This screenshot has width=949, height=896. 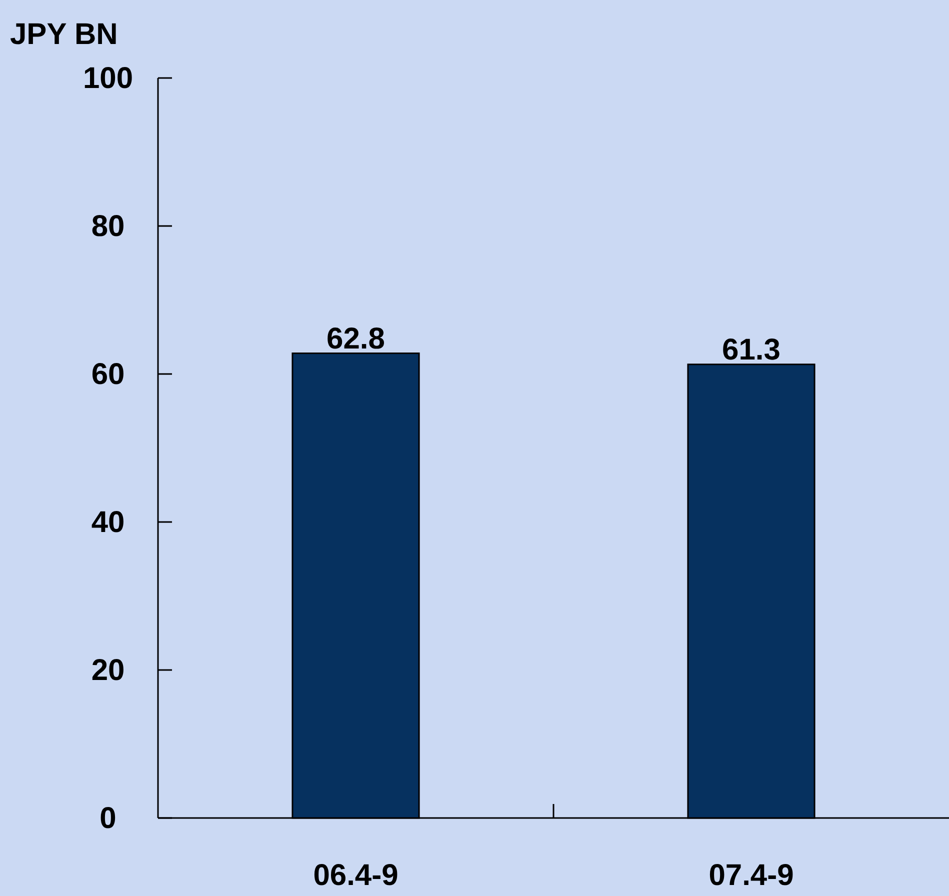 What do you see at coordinates (108, 522) in the screenshot?
I see `y-tick-label: 40` at bounding box center [108, 522].